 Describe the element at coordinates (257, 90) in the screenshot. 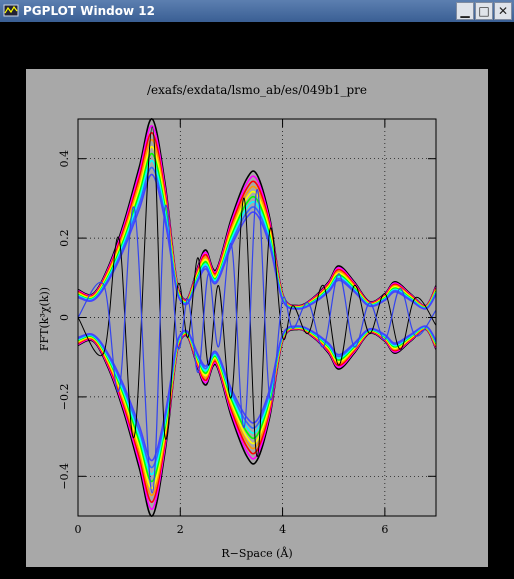

I see `plot-title: /exafs/exdata/lsmo_ab/es/049b1_pre` at that location.